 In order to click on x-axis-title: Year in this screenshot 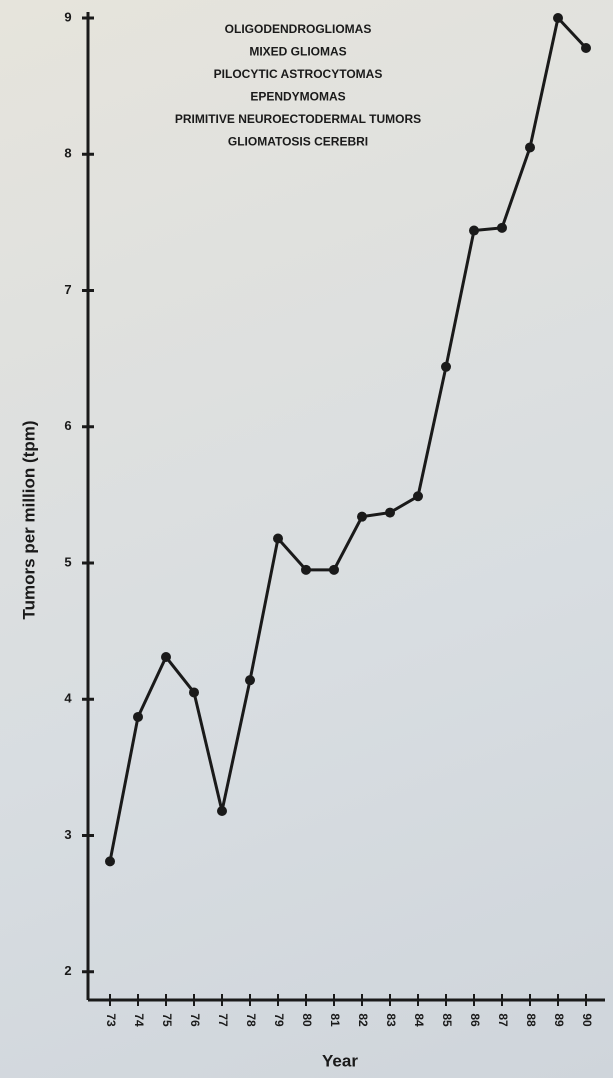, I will do `click(340, 1060)`.